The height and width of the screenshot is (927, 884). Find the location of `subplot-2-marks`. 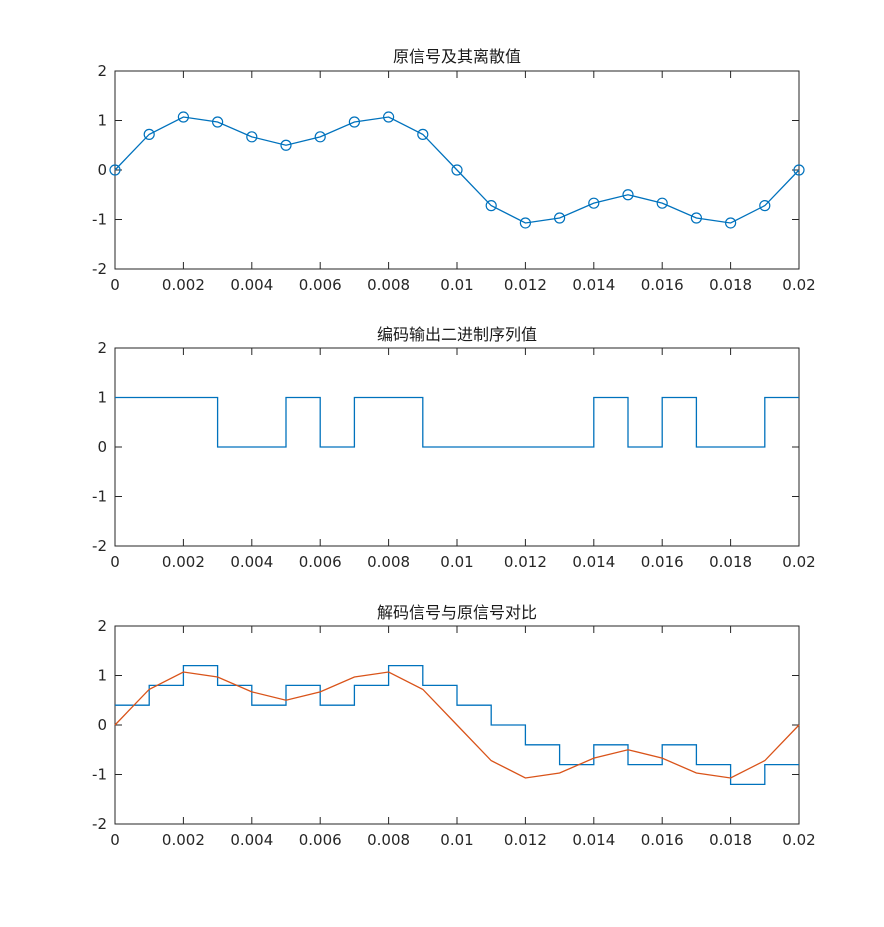

subplot-2-marks is located at coordinates (457, 422).